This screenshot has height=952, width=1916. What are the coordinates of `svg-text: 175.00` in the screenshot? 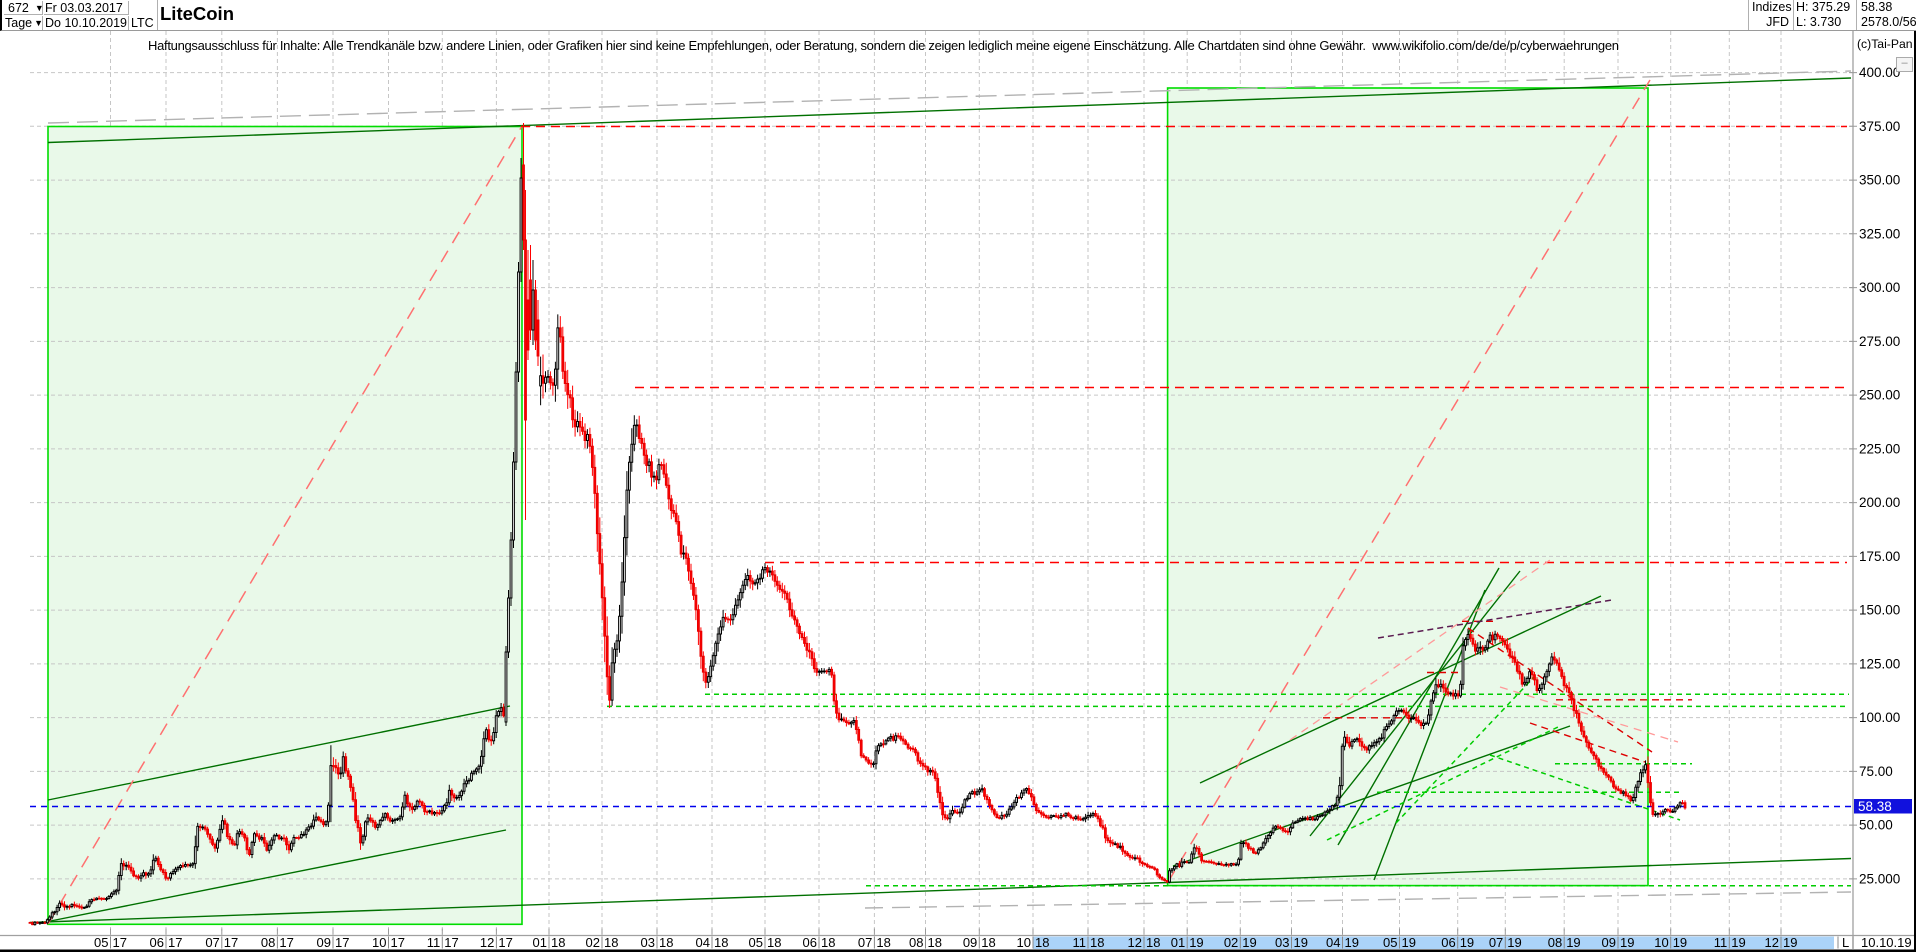 It's located at (1879, 556).